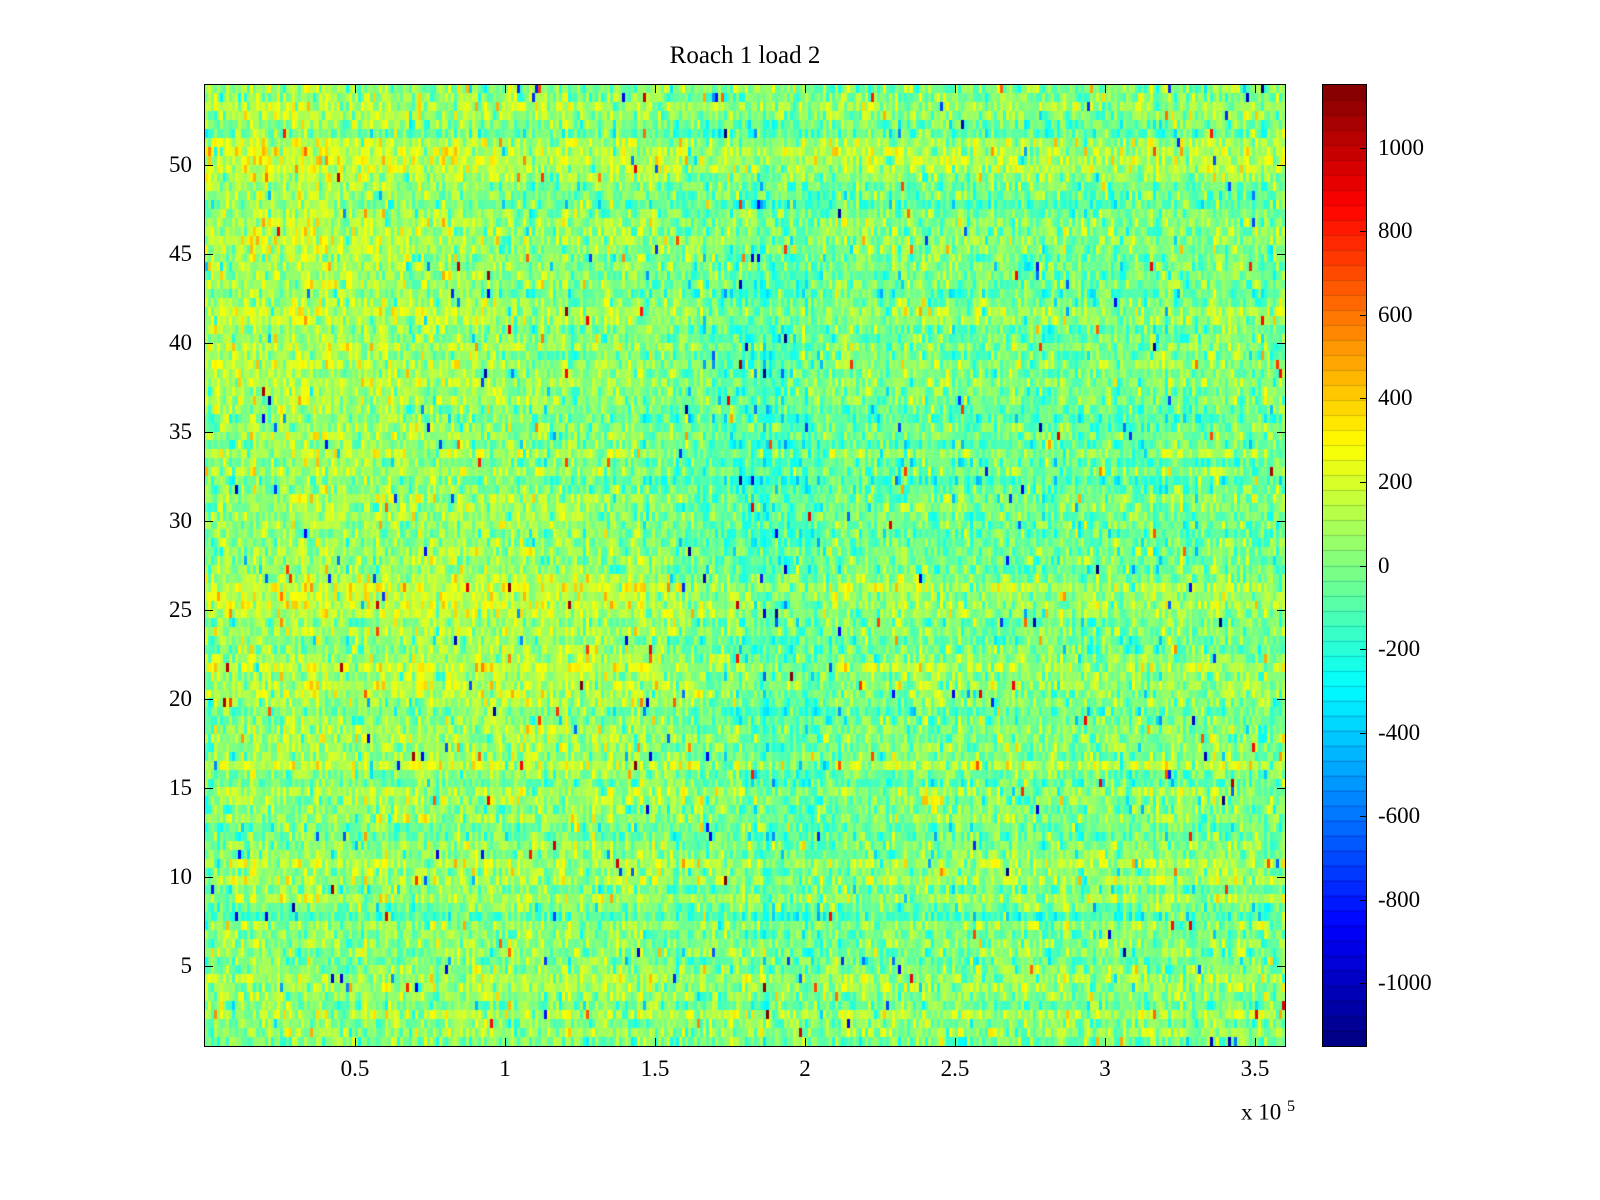 The image size is (1600, 1200). I want to click on y-tick-label: 30, so click(180, 520).